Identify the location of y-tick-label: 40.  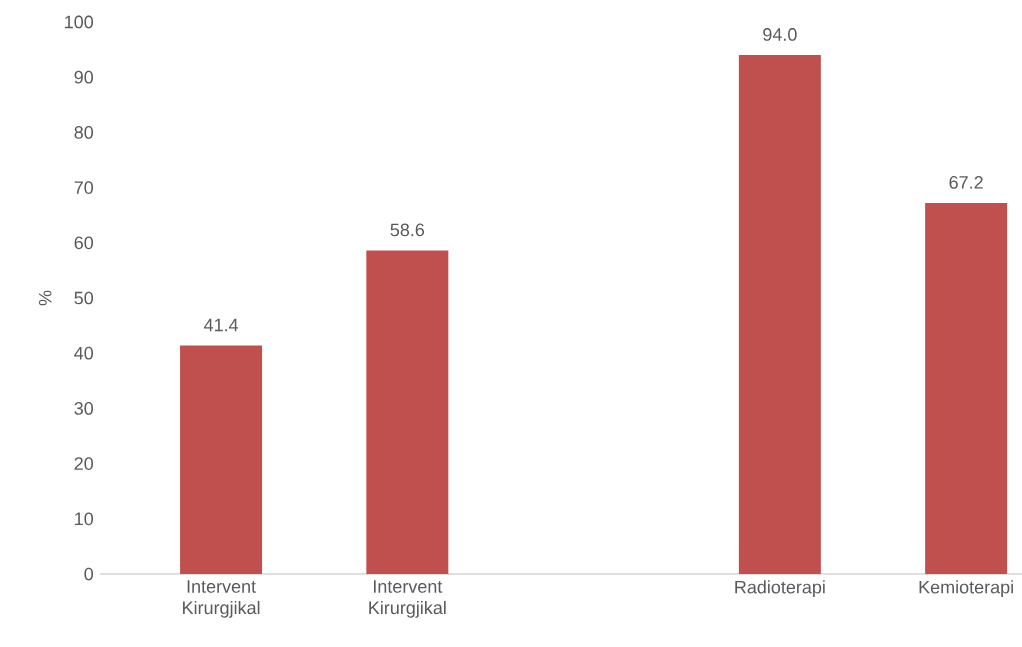
(84, 353).